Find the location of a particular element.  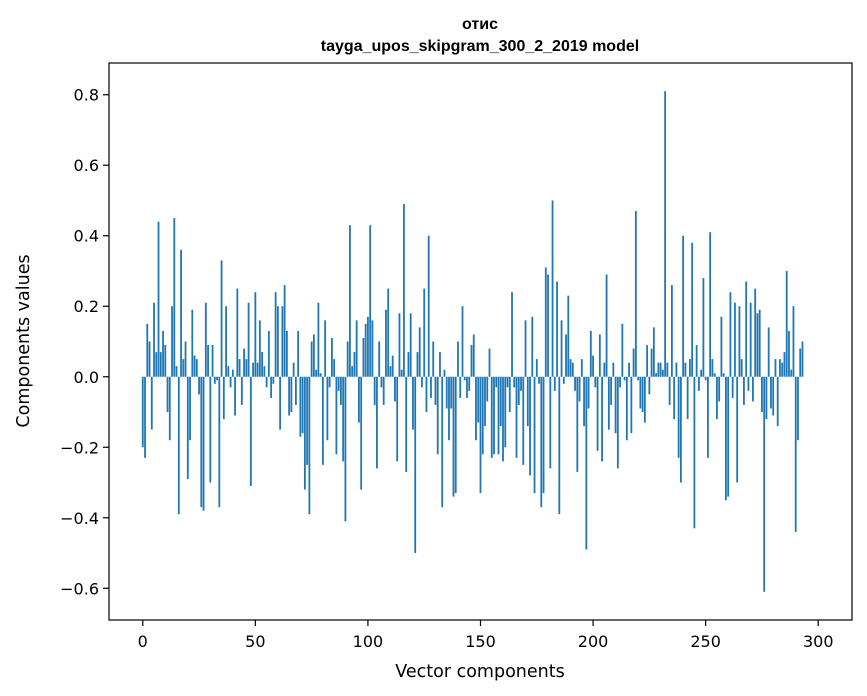

x-tick-label: 100 is located at coordinates (368, 641).